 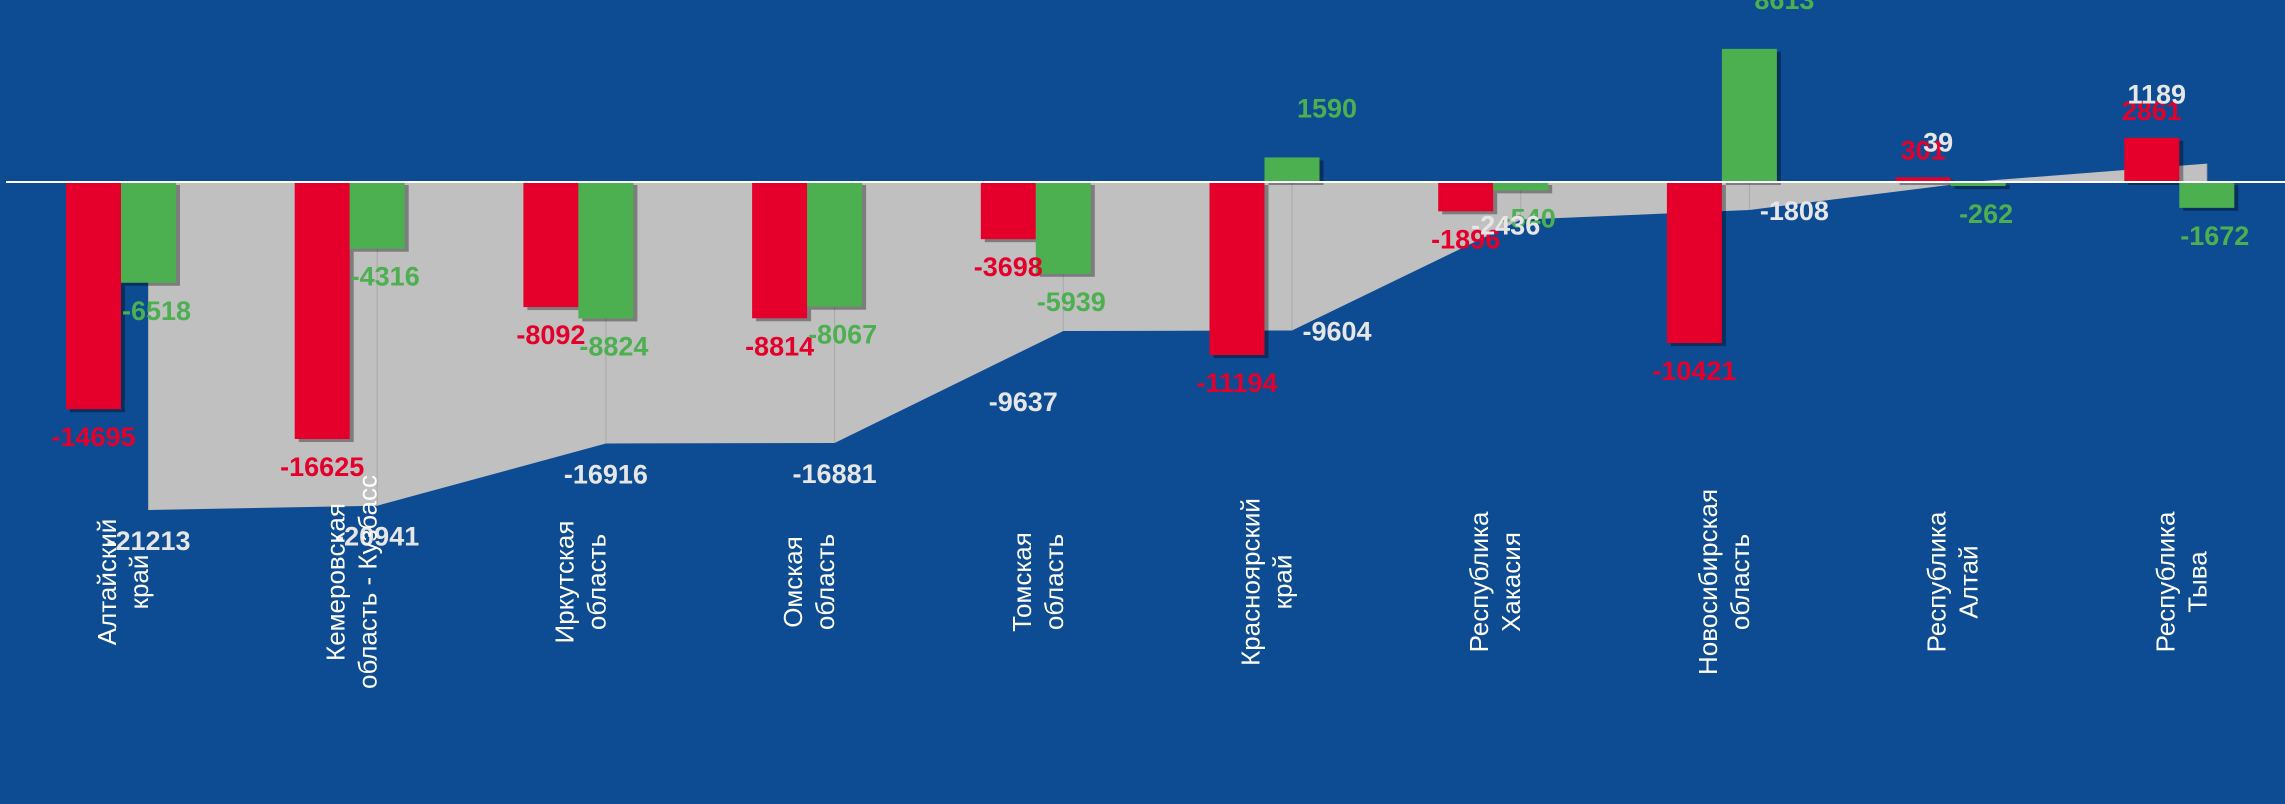 What do you see at coordinates (842, 335) in the screenshot?
I see `green-value-label: -8067` at bounding box center [842, 335].